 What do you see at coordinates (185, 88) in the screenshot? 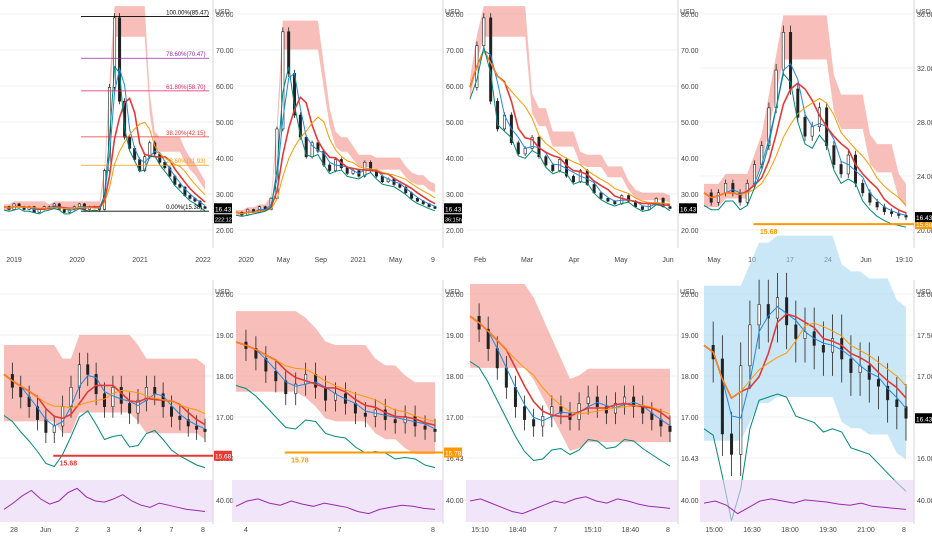
I see `fib-level-label: 61.80%(58.70)` at bounding box center [185, 88].